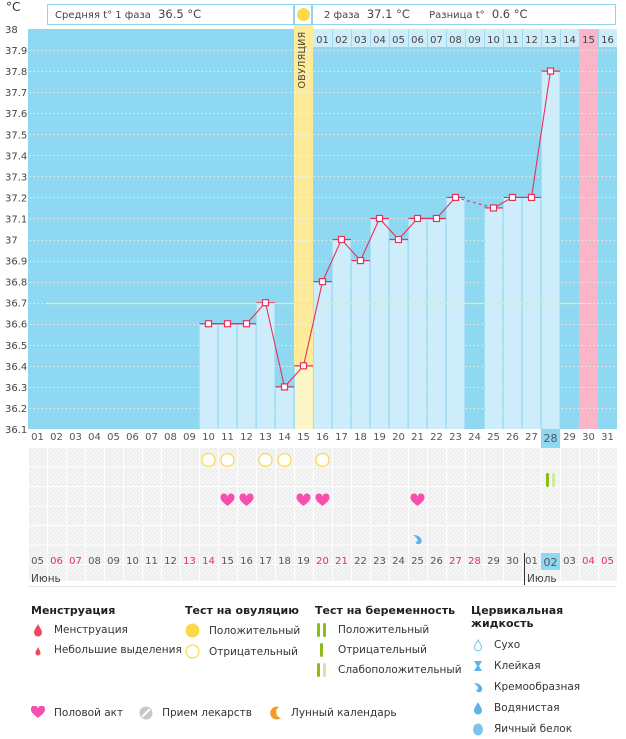  Describe the element at coordinates (242, 651) in the screenshot. I see `legend-item-ovulation-negative: Отрицательный` at that location.